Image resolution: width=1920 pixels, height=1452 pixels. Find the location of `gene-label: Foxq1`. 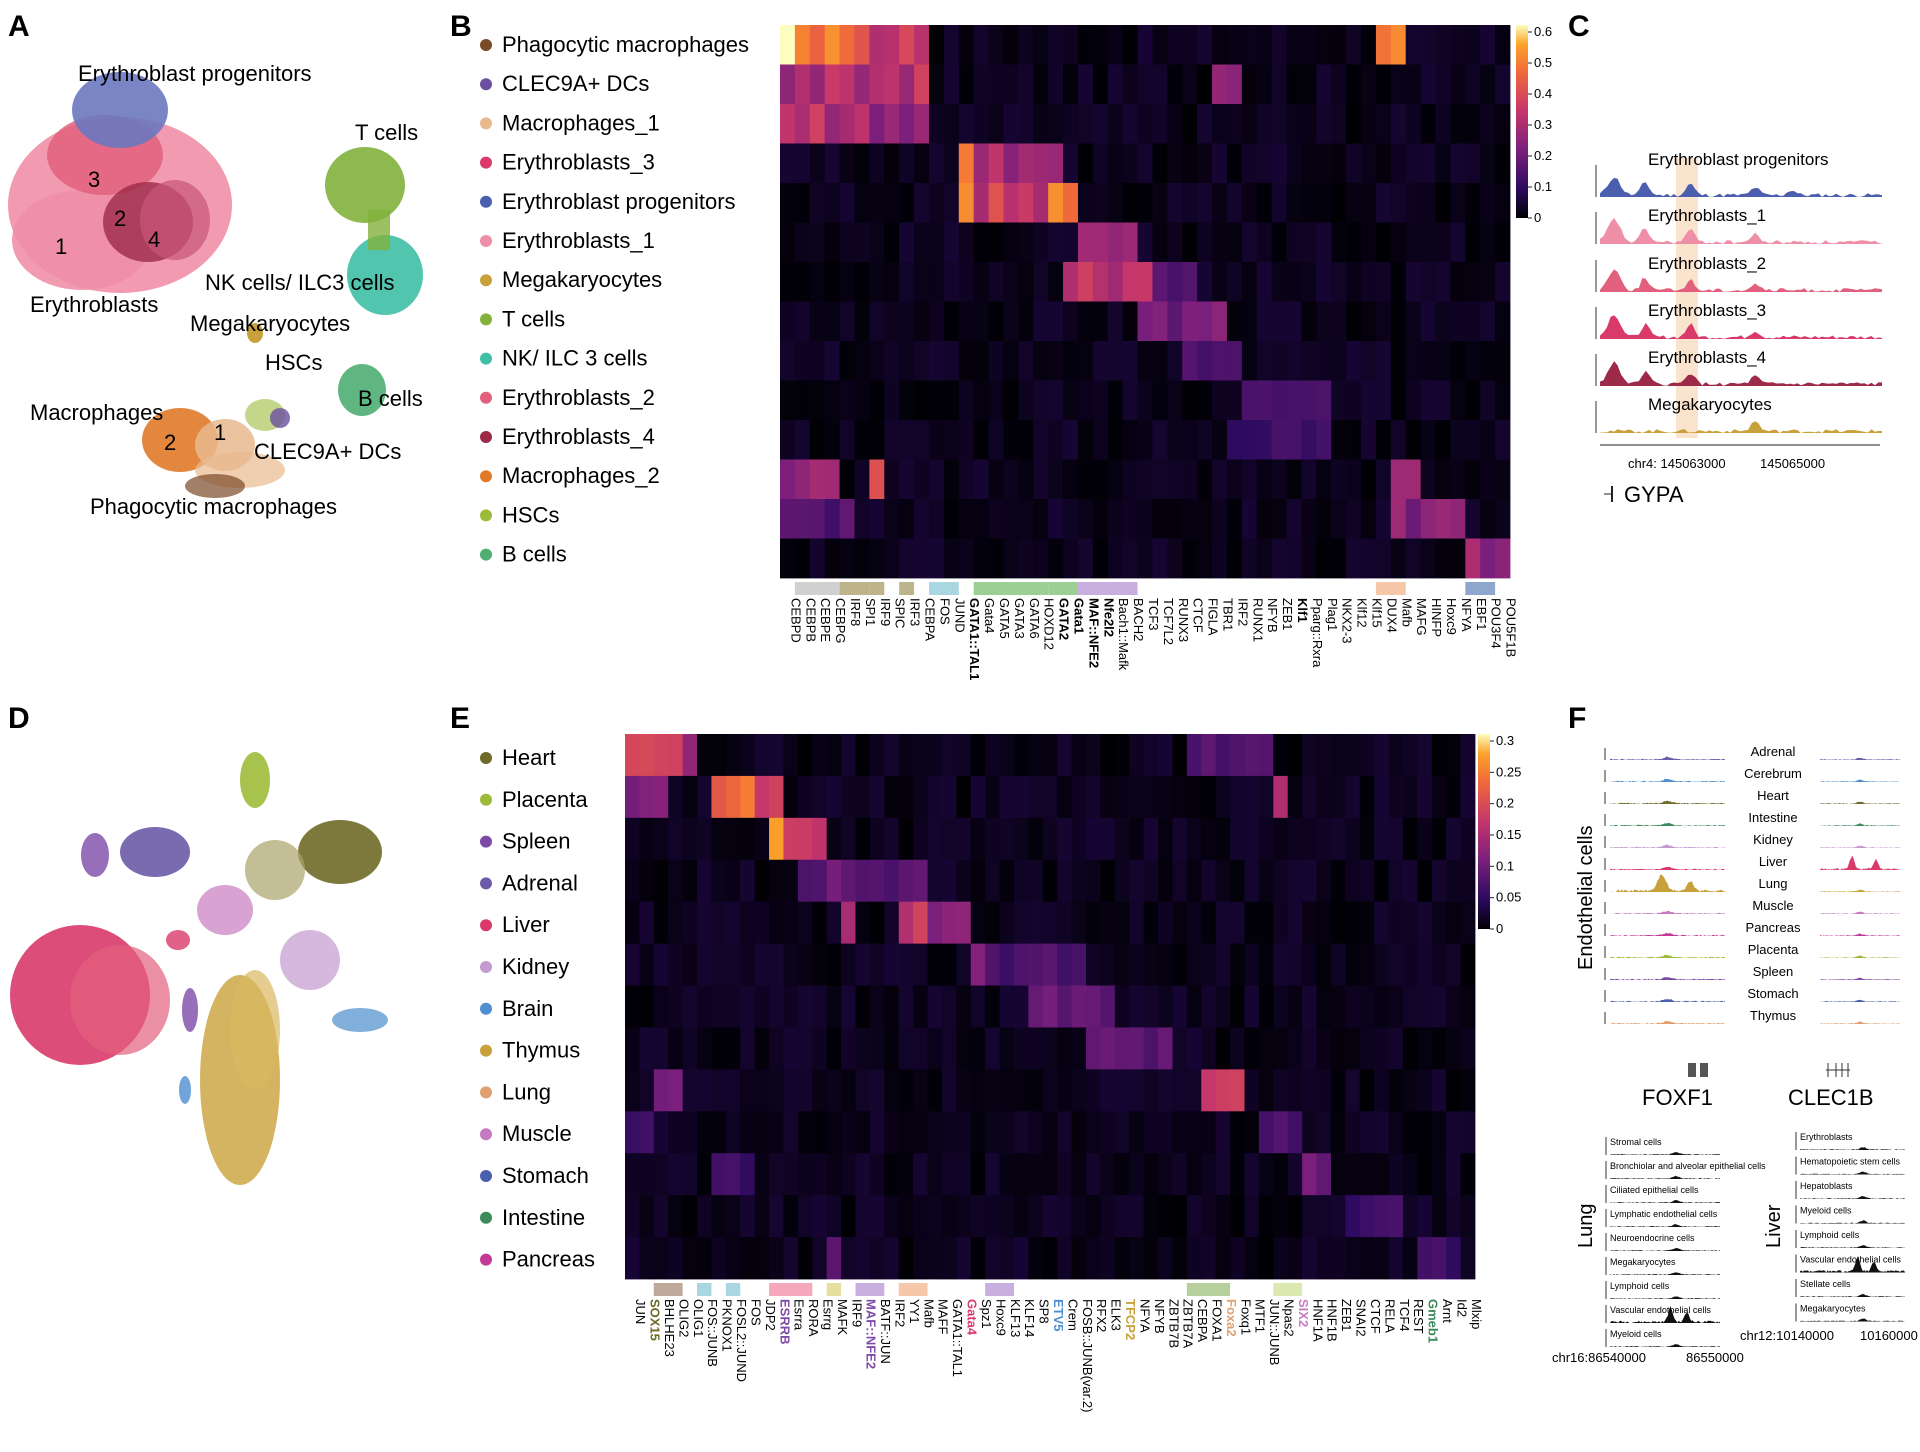

gene-label: Foxq1 is located at coordinates (1245, 1317).